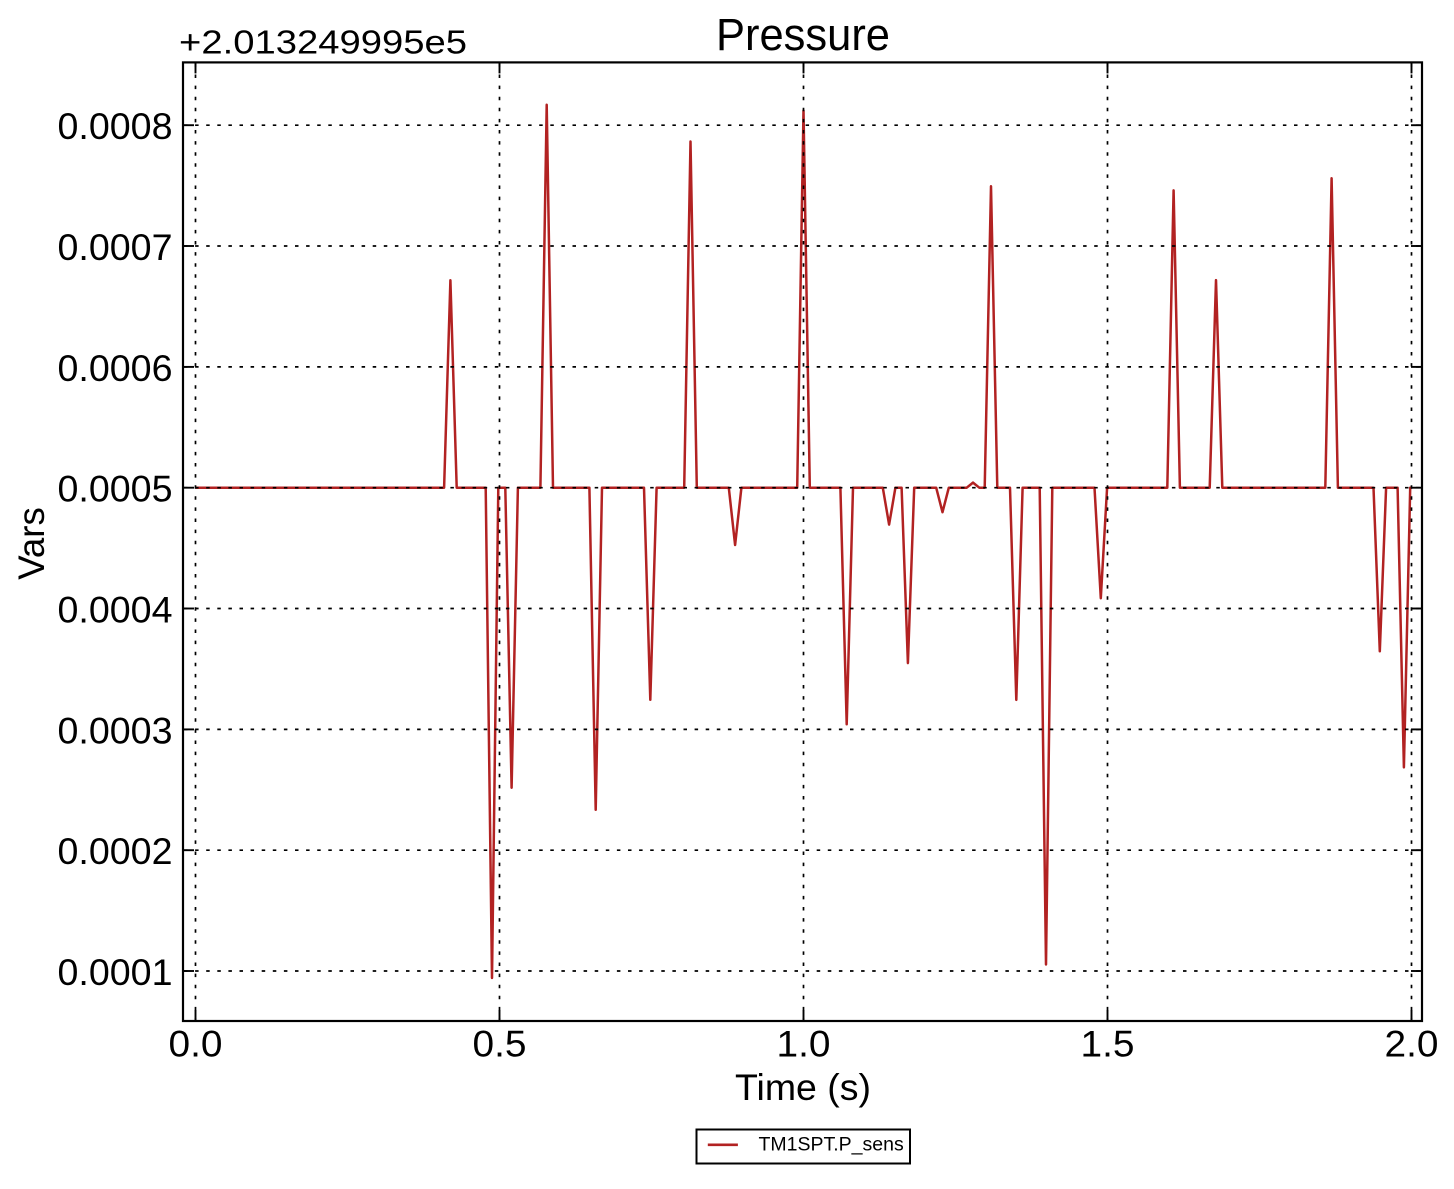 The height and width of the screenshot is (1189, 1454). What do you see at coordinates (831, 1145) in the screenshot?
I see `svg-text: TM1SPT.P_sens` at bounding box center [831, 1145].